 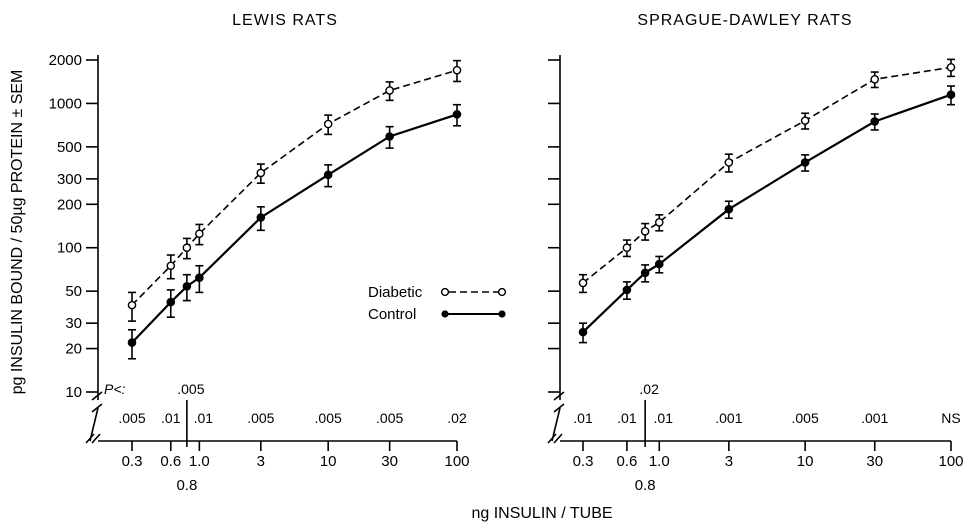 What do you see at coordinates (502, 314) in the screenshot?
I see `legend-marker-filled` at bounding box center [502, 314].